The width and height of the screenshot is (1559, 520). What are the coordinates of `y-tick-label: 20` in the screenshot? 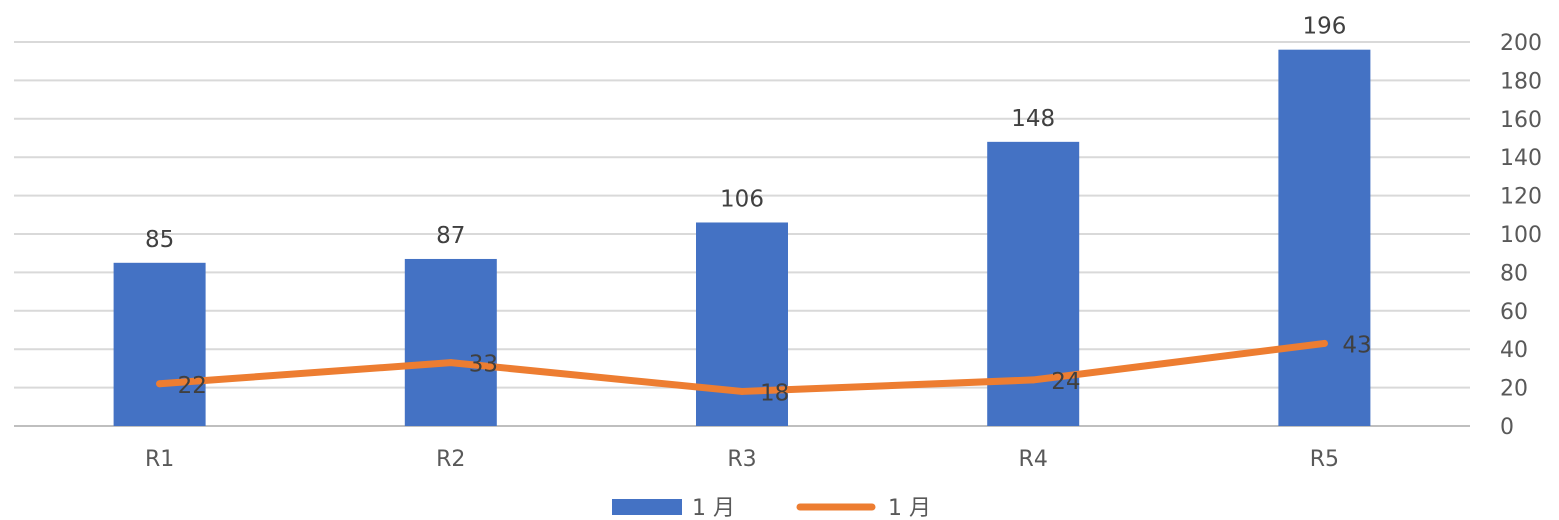 It's located at (1514, 389).